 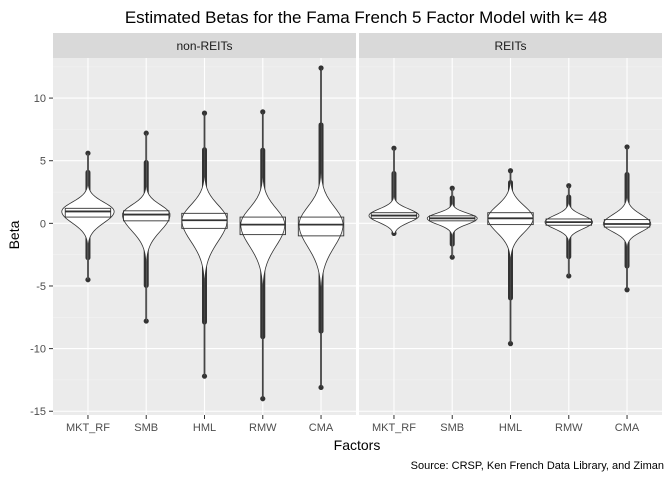 I want to click on y-tick-label: -15, so click(x=38, y=412).